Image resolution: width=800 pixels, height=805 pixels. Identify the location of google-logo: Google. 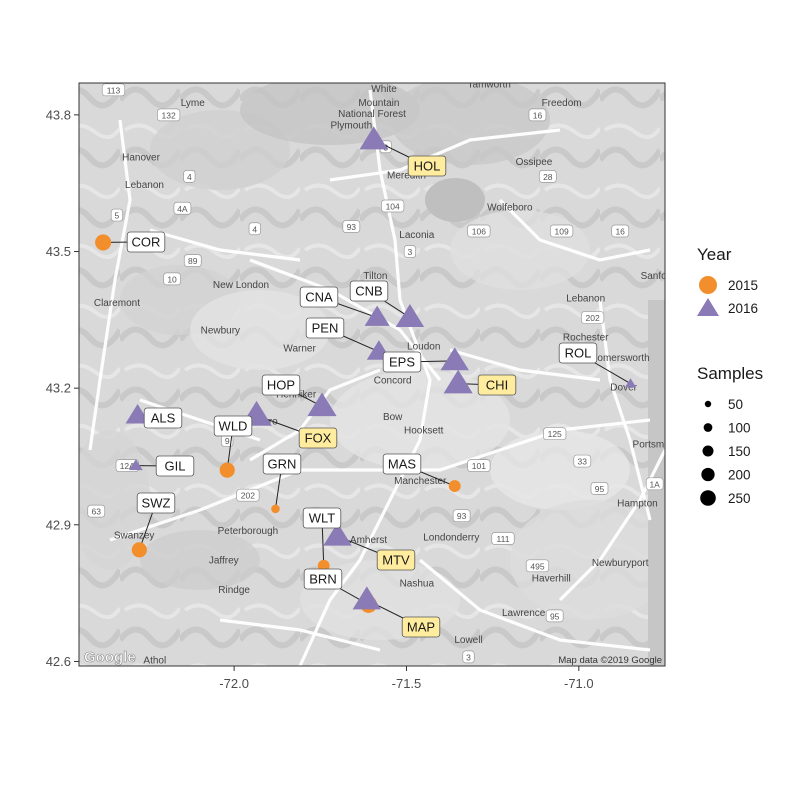
(110, 657).